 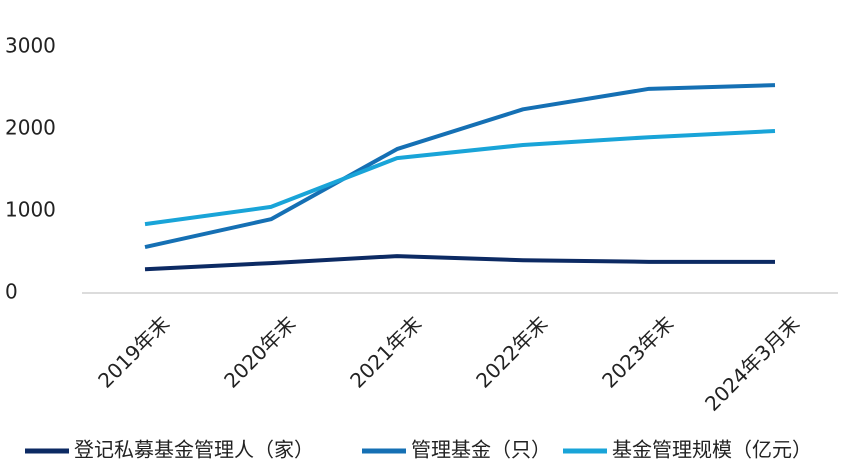 What do you see at coordinates (30, 46) in the screenshot?
I see `y-tick-label: 3000` at bounding box center [30, 46].